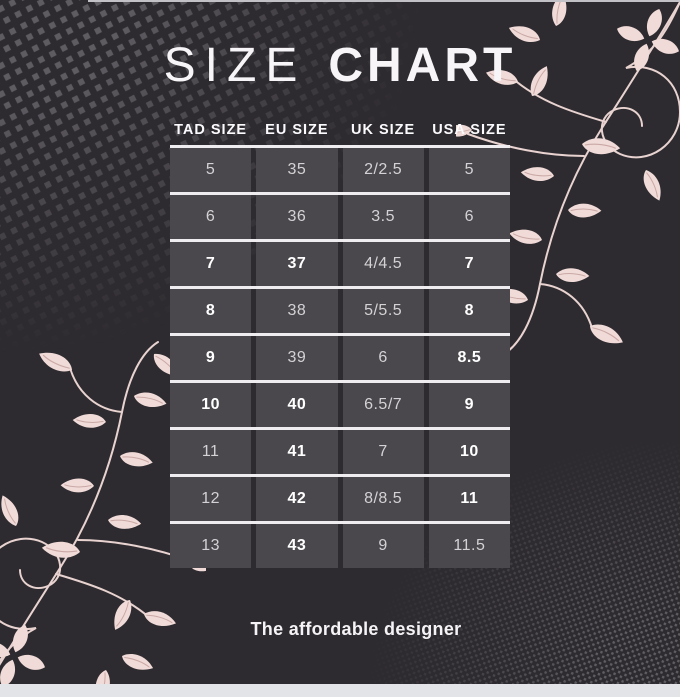 Image resolution: width=680 pixels, height=697 pixels. What do you see at coordinates (469, 130) in the screenshot?
I see `column-header-usa-size: USA SIZE` at bounding box center [469, 130].